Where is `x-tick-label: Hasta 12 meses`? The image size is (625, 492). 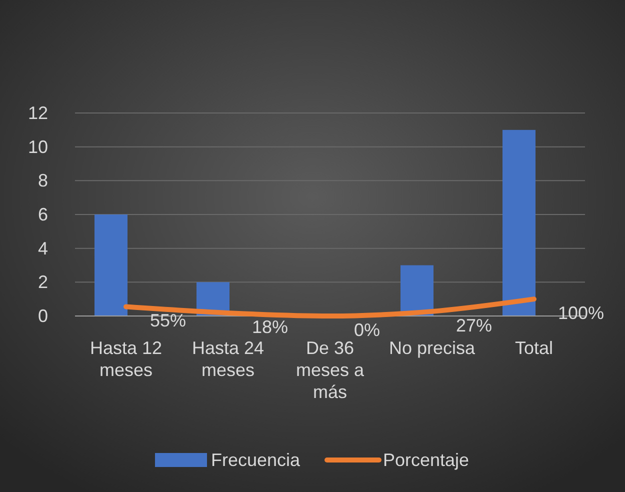
x-tick-label: Hasta 12 meses is located at coordinates (126, 359).